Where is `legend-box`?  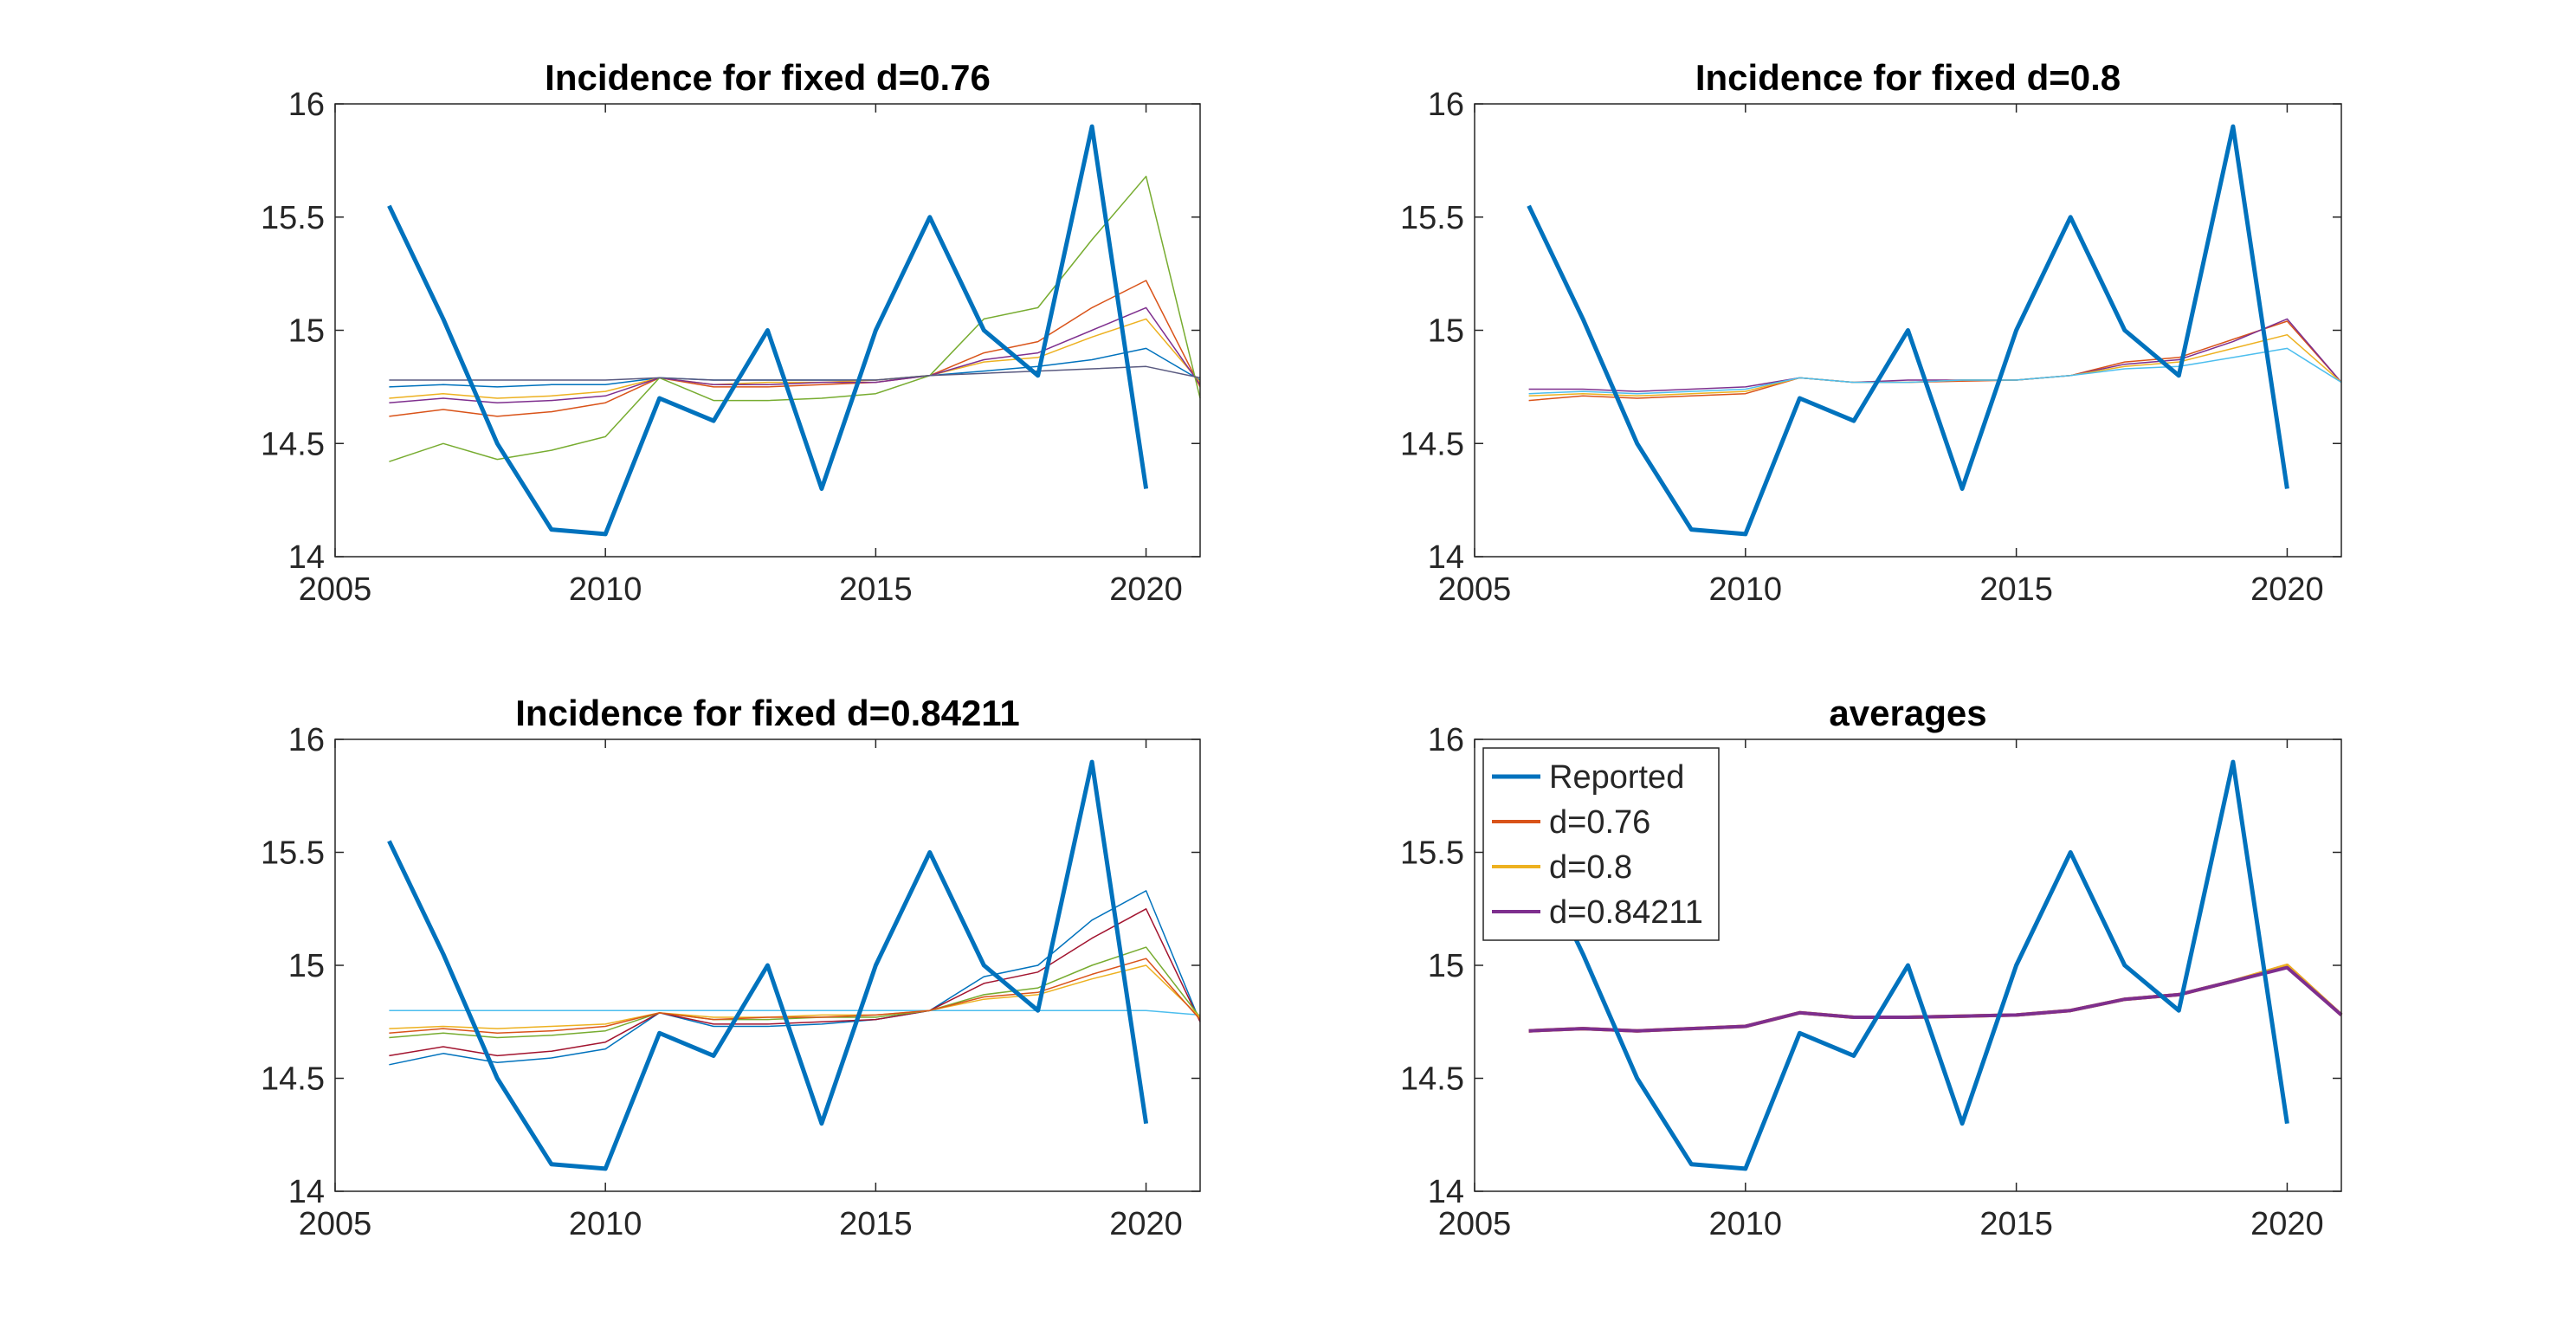 legend-box is located at coordinates (1601, 844).